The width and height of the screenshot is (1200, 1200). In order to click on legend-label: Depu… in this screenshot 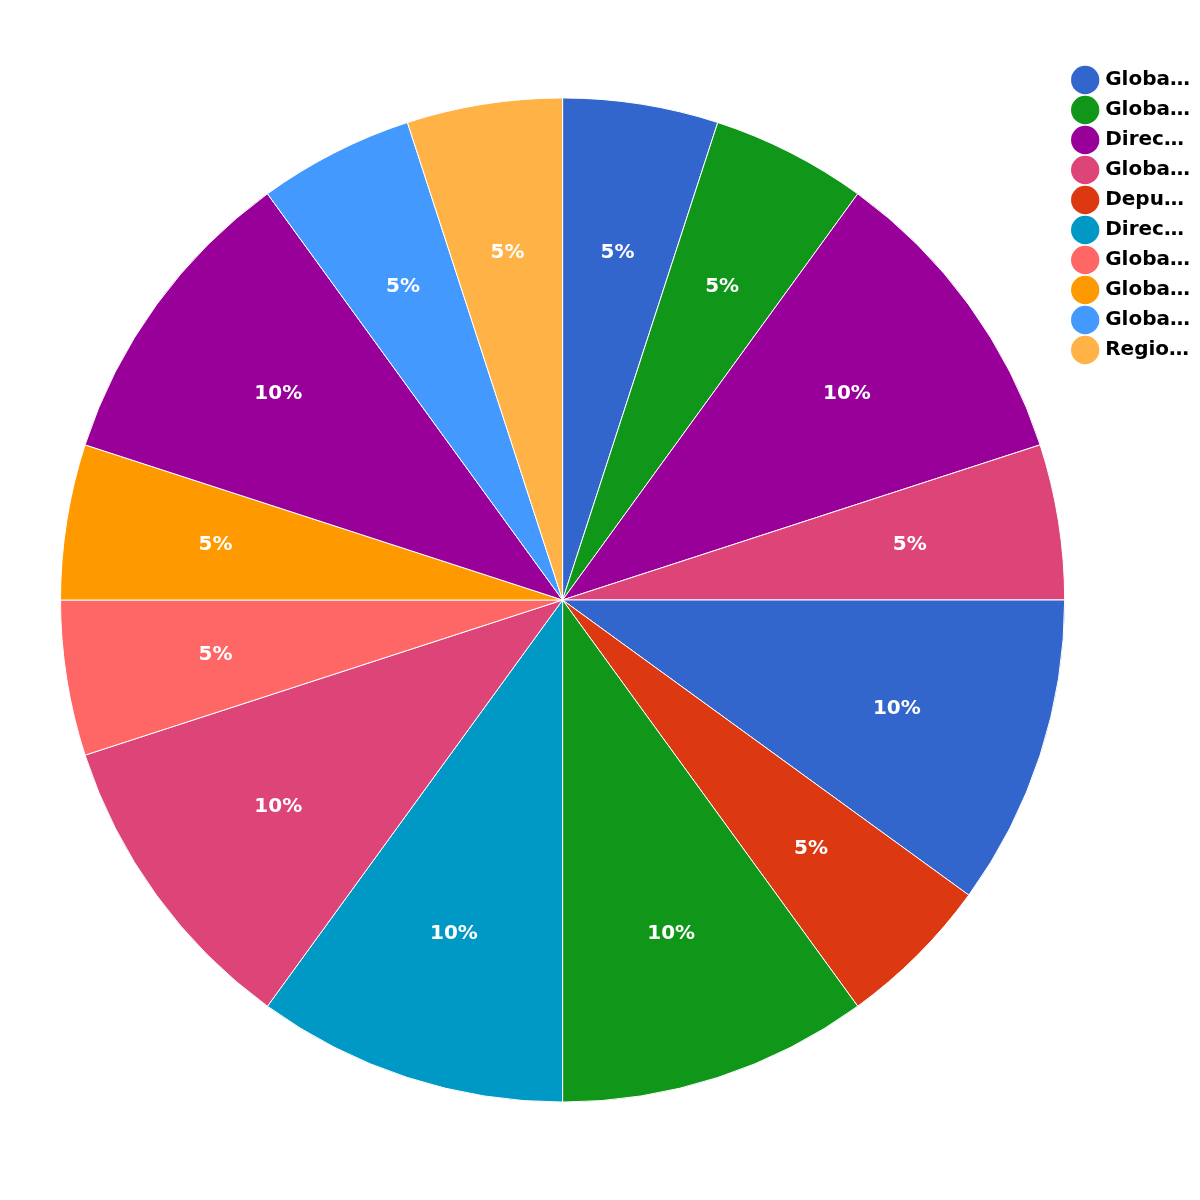, I will do `click(1144, 198)`.